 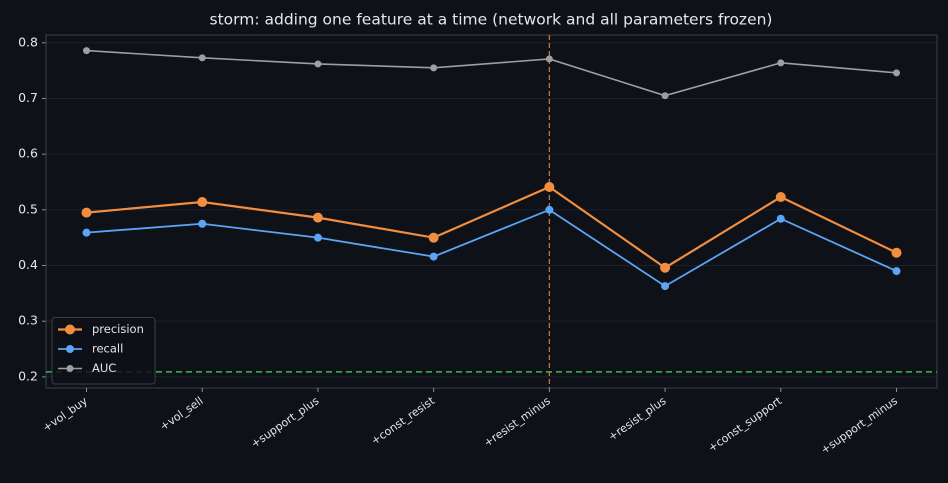 I want to click on legend-box, so click(x=103, y=351).